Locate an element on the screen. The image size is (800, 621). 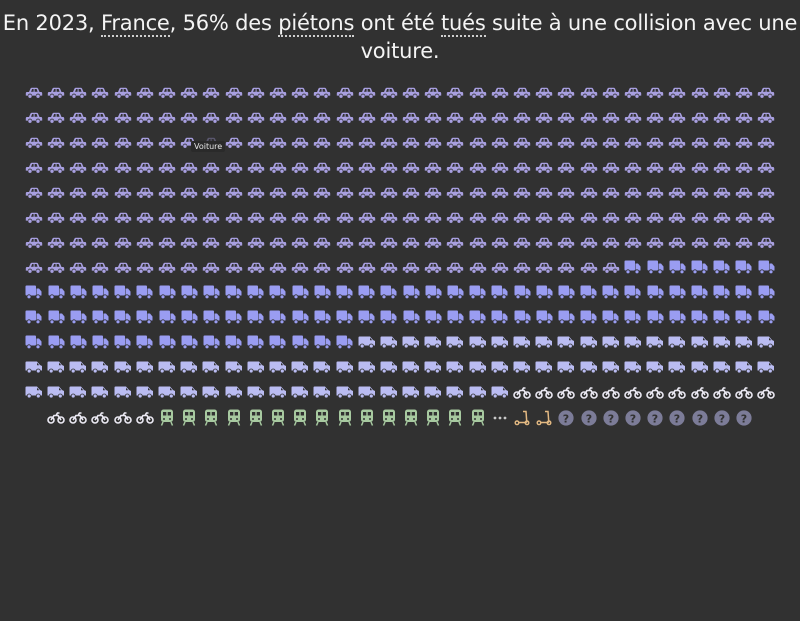
scooter-icon is located at coordinates (544, 418).